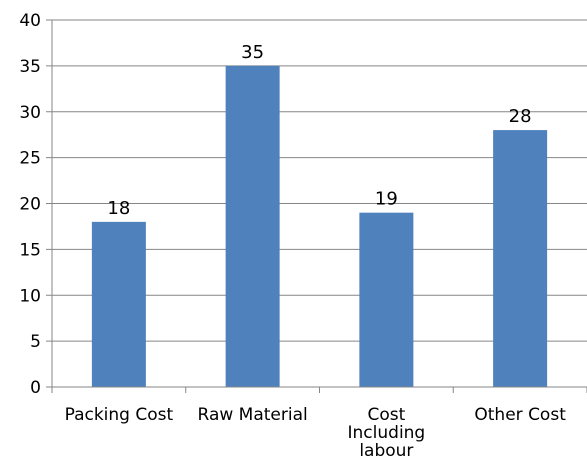 The width and height of the screenshot is (587, 461). I want to click on y-tick-label: 35, so click(30, 67).